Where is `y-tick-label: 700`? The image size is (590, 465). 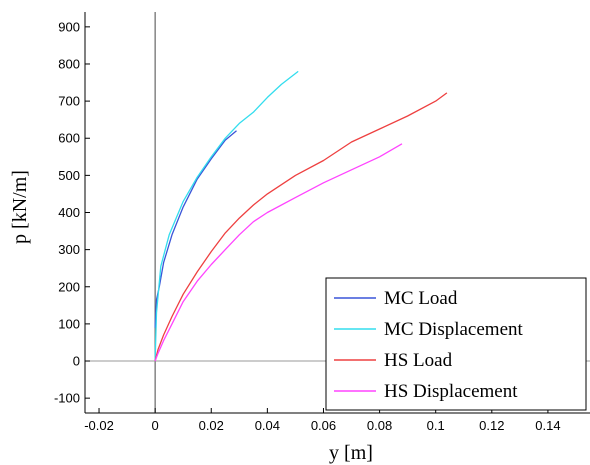
y-tick-label: 700 is located at coordinates (69, 101).